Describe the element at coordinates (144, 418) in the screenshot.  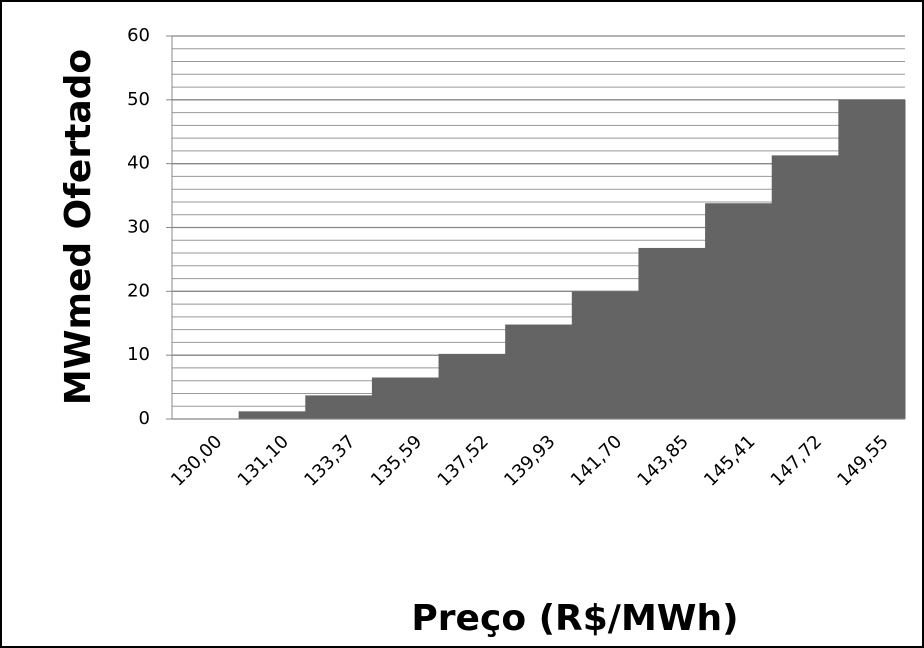
I see `y-tick-label: 0` at that location.